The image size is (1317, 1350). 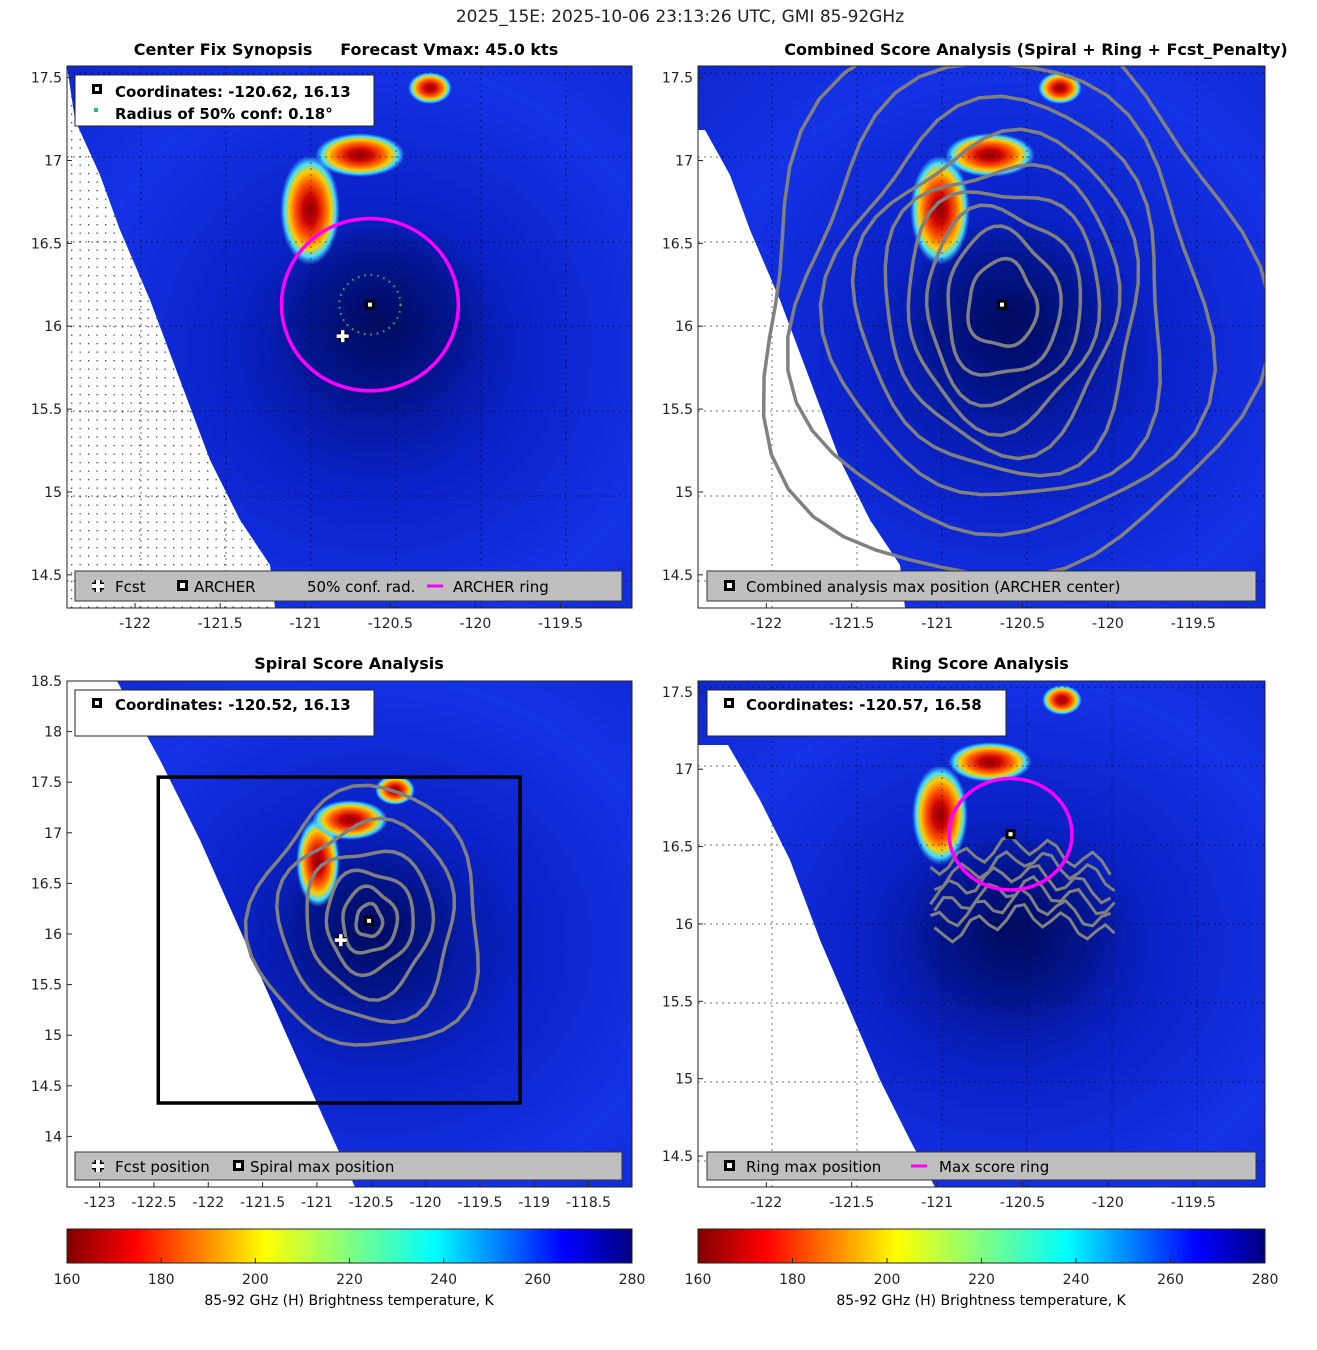 I want to click on info-box: Coordinates: -120.57, 16.58, so click(x=856, y=713).